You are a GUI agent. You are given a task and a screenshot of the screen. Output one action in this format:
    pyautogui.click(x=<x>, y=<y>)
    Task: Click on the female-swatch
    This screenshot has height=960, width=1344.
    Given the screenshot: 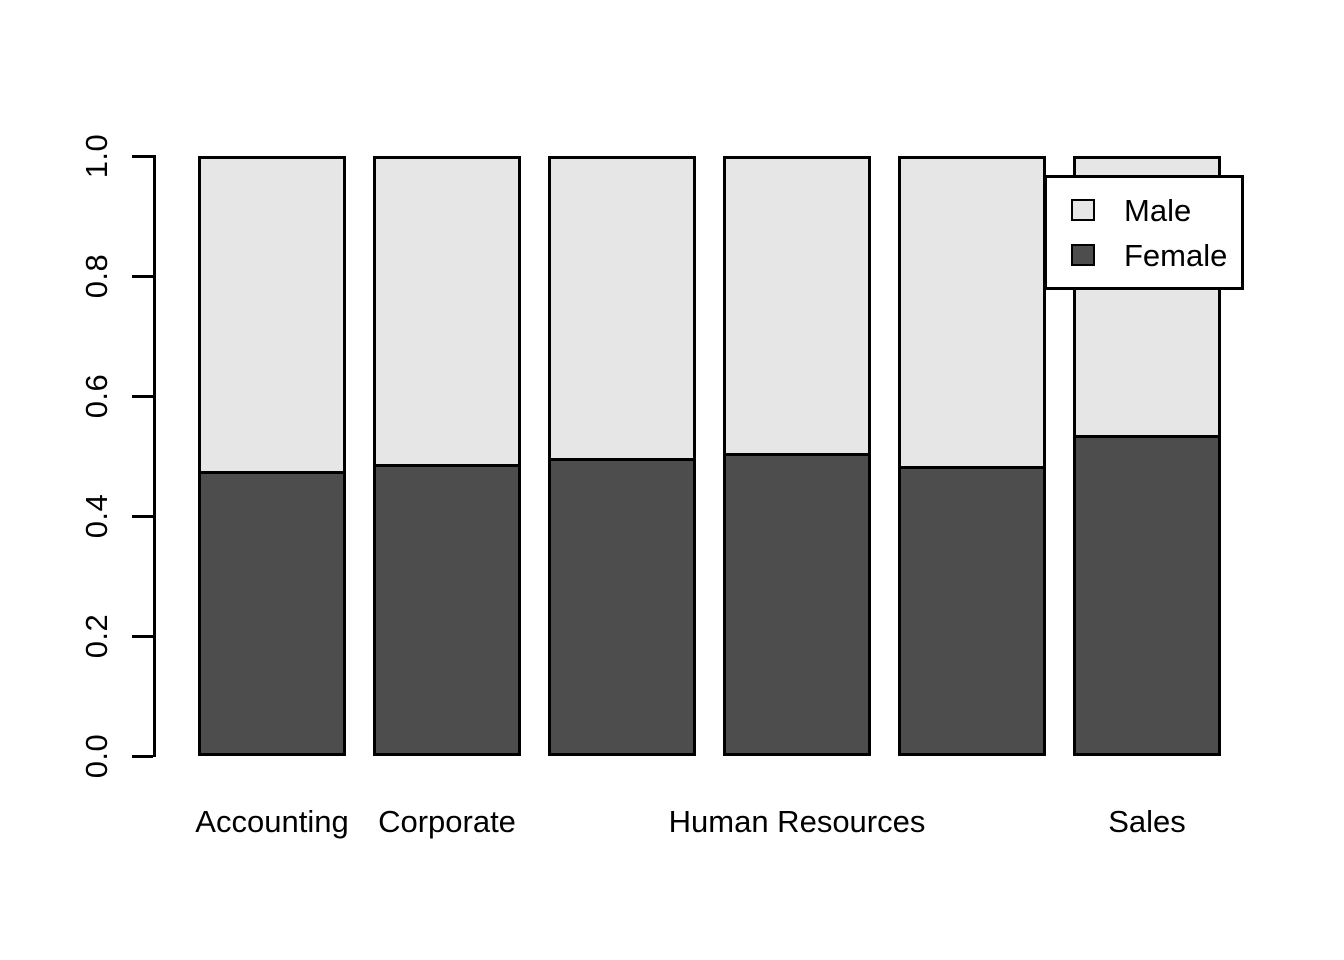 What is the action you would take?
    pyautogui.click(x=1083, y=255)
    